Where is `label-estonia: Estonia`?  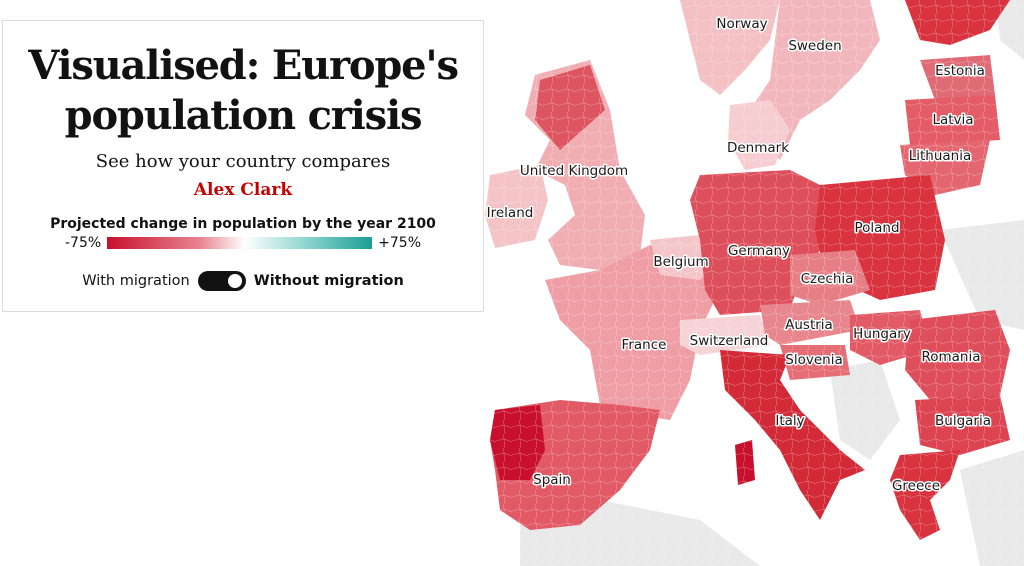 label-estonia: Estonia is located at coordinates (960, 71).